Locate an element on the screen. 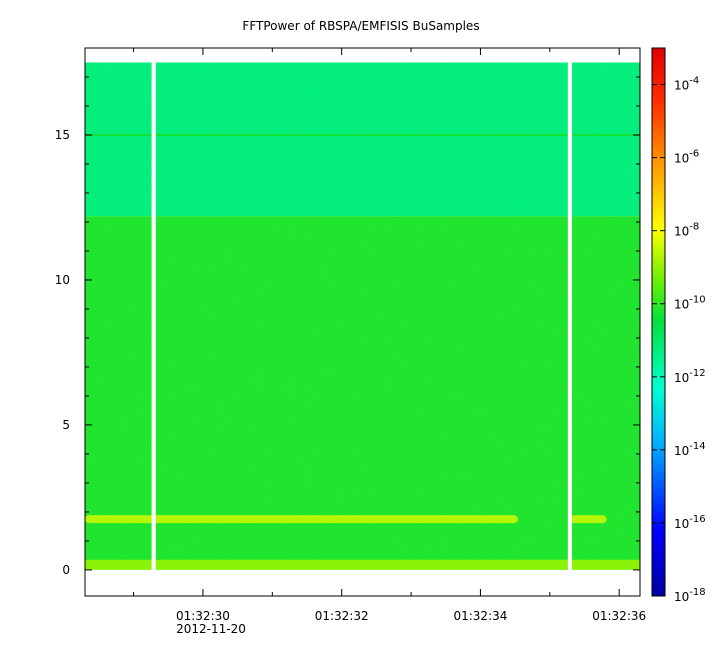 Image resolution: width=724 pixels, height=656 pixels. y-tick-label: 5 is located at coordinates (66, 425).